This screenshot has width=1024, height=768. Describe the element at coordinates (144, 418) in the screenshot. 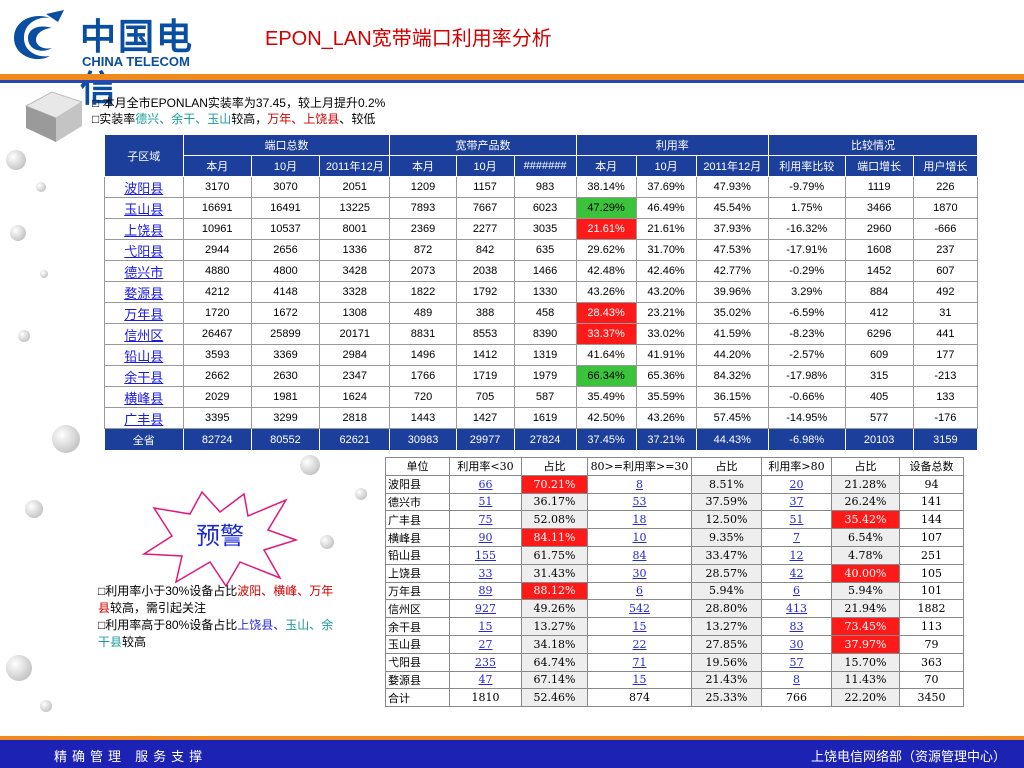

I see `region-link: 广丰县` at that location.